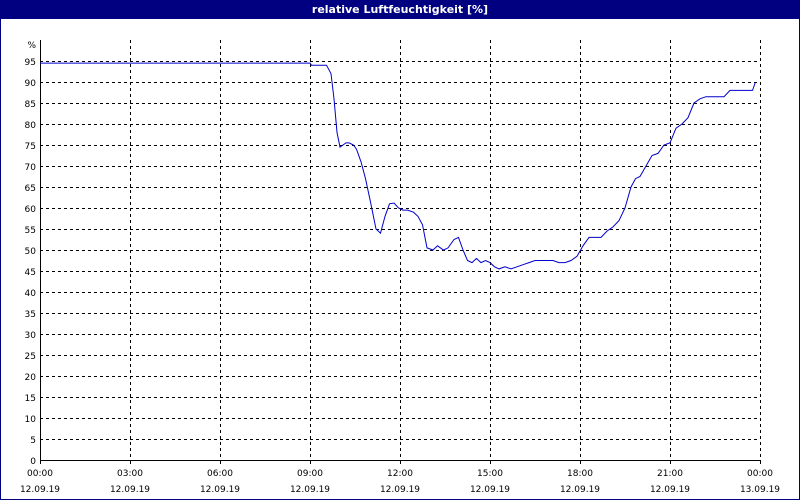 This screenshot has height=500, width=800. What do you see at coordinates (30, 273) in the screenshot?
I see `y-tick-label: 45` at bounding box center [30, 273].